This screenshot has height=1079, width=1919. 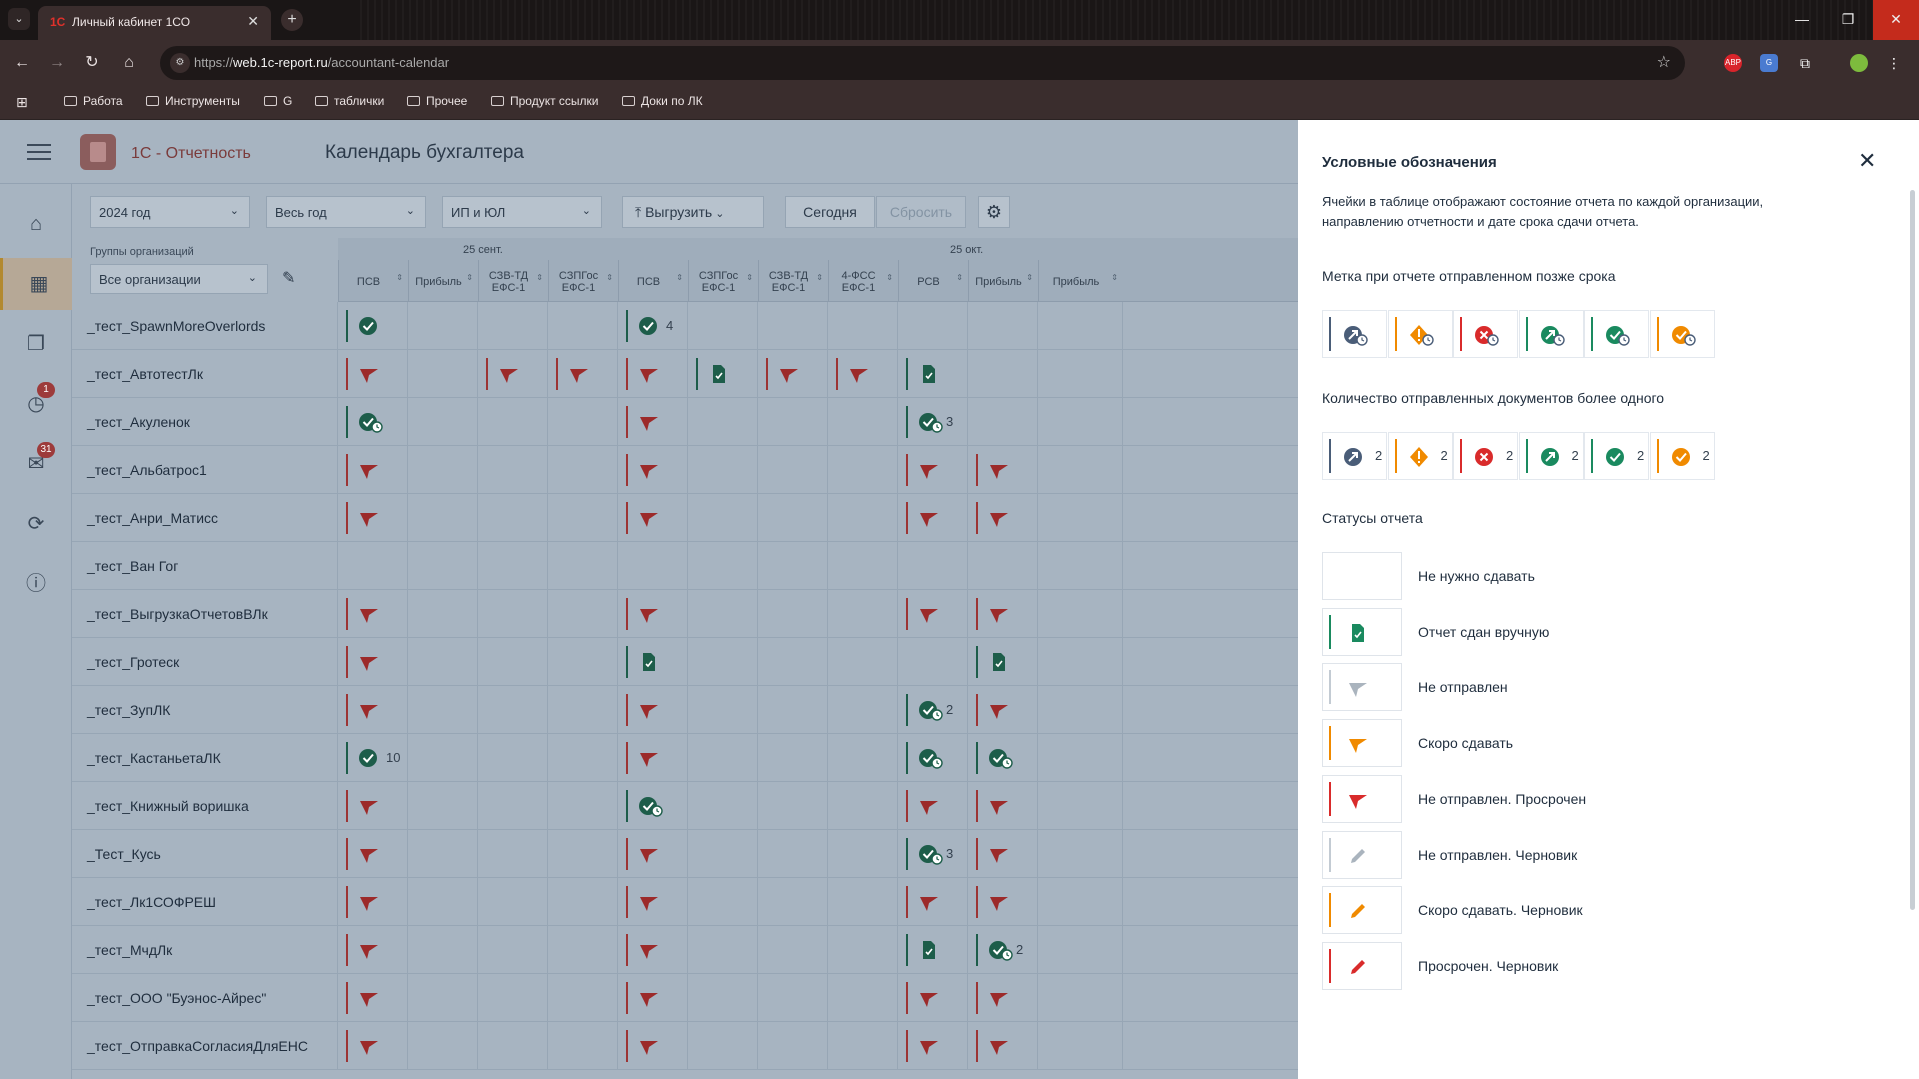 What do you see at coordinates (1867, 160) in the screenshot?
I see `close-icon: ✕` at bounding box center [1867, 160].